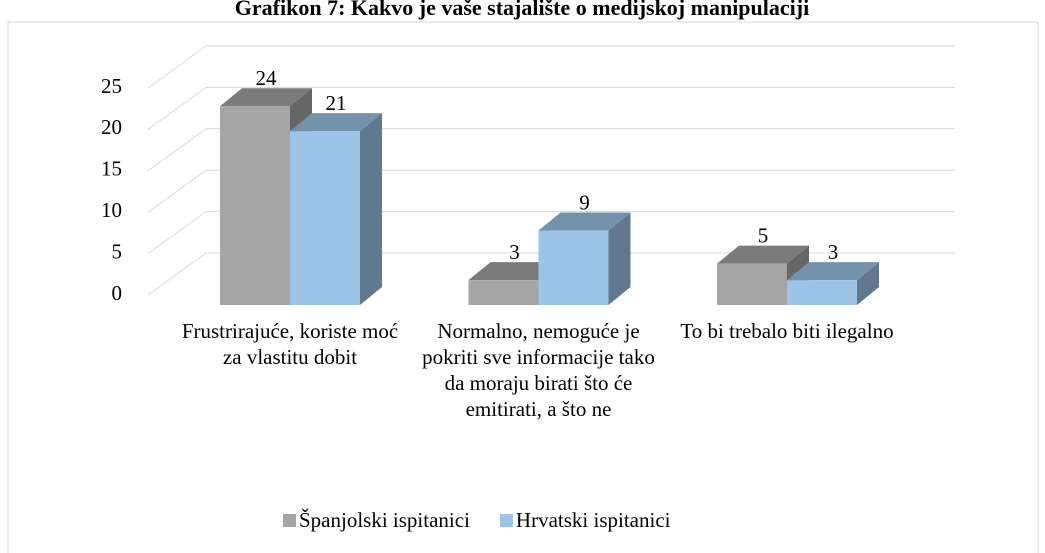 The height and width of the screenshot is (553, 1045). What do you see at coordinates (763, 235) in the screenshot?
I see `data-label: 5` at bounding box center [763, 235].